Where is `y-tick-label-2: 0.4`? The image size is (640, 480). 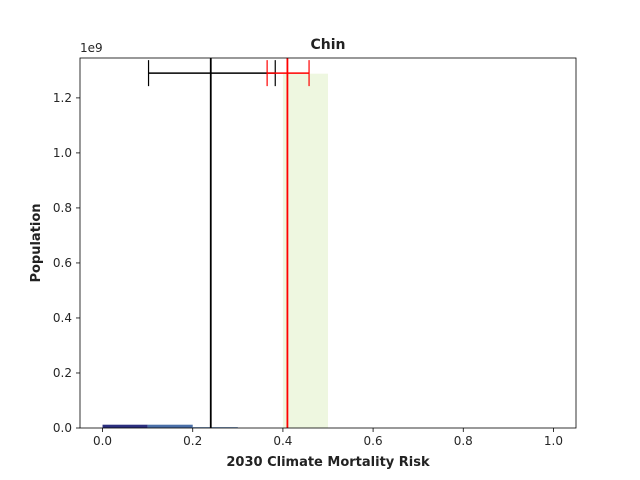
y-tick-label-2: 0.4 is located at coordinates (62, 318).